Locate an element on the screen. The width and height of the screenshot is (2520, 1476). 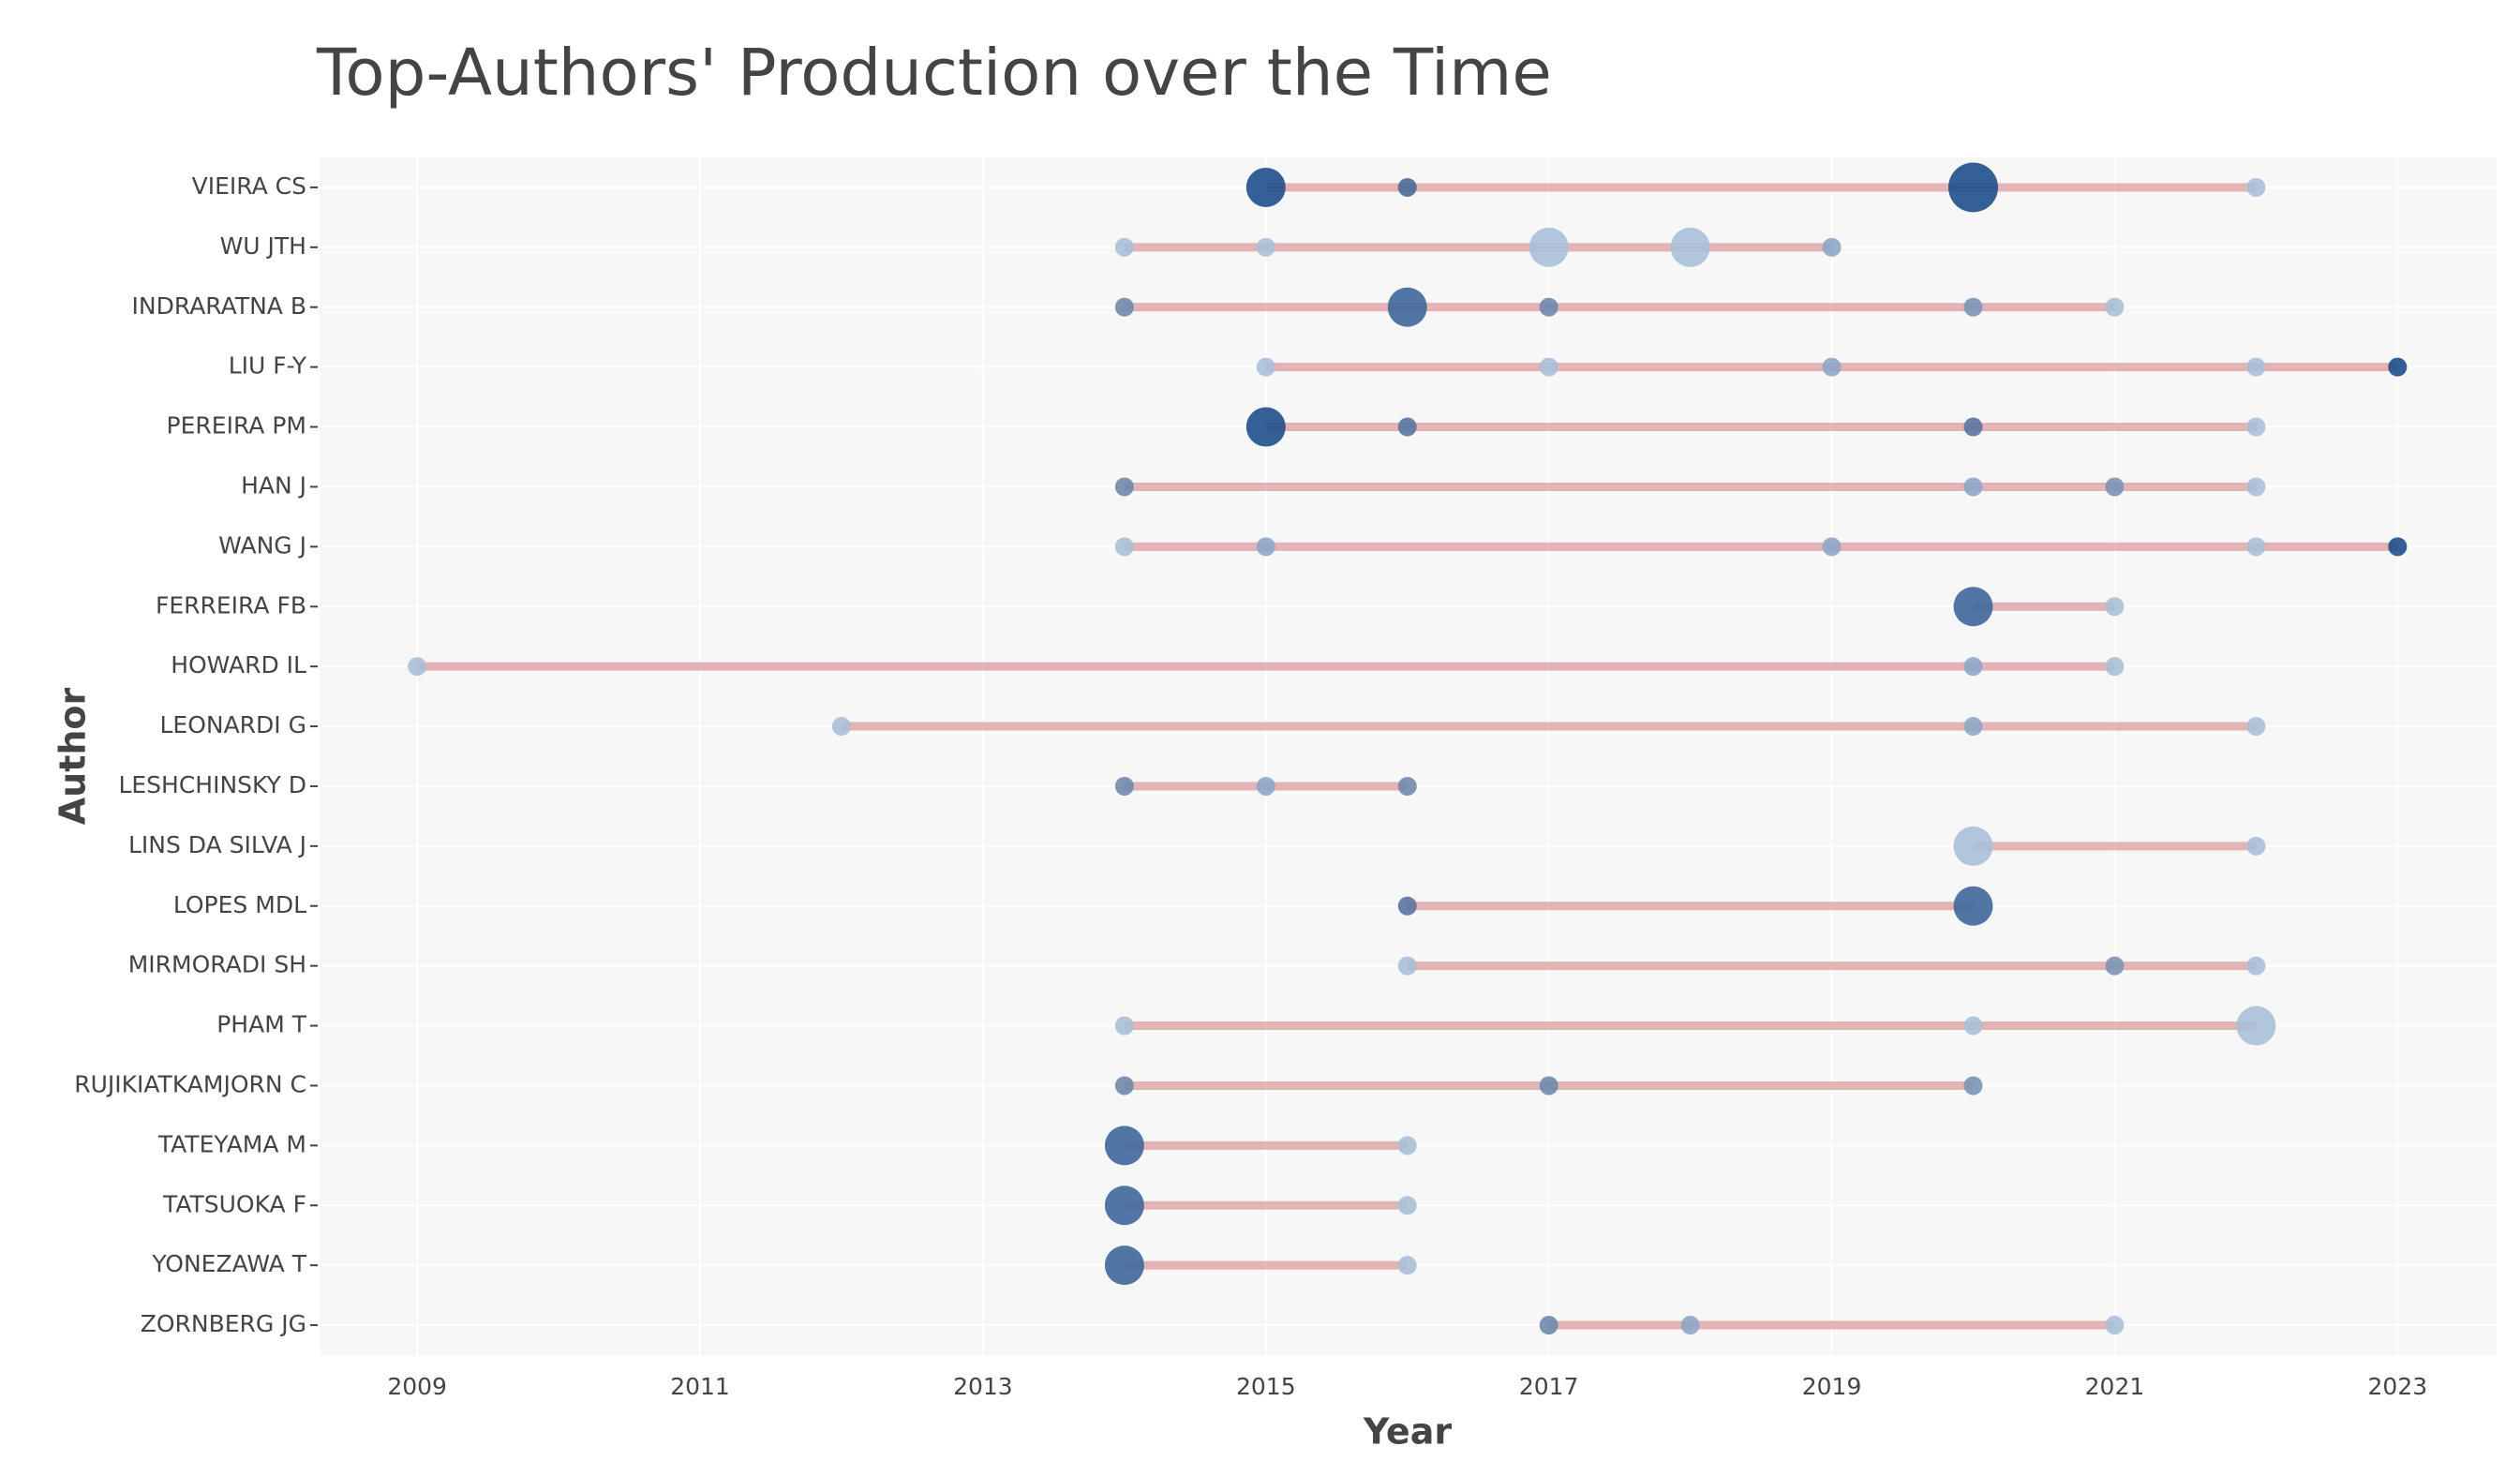
x-tick-label: 2009 is located at coordinates (417, 1387).